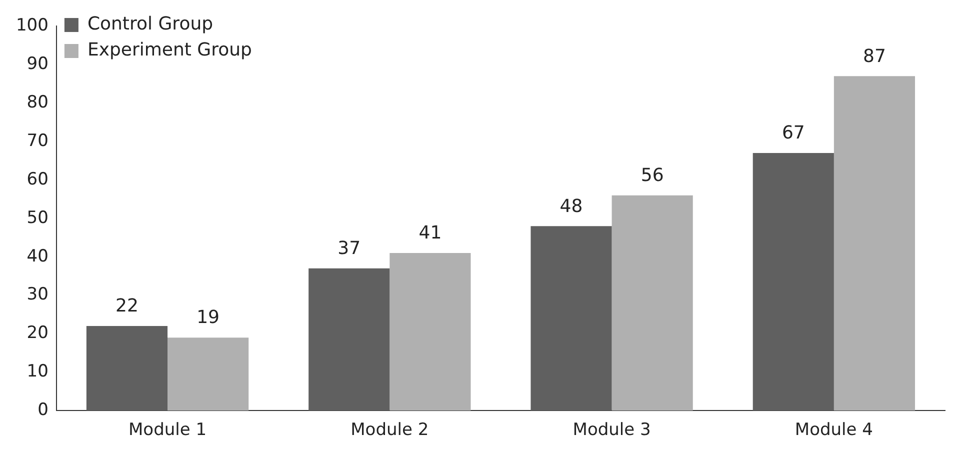  What do you see at coordinates (37, 372) in the screenshot?
I see `y-tick-label: 10` at bounding box center [37, 372].